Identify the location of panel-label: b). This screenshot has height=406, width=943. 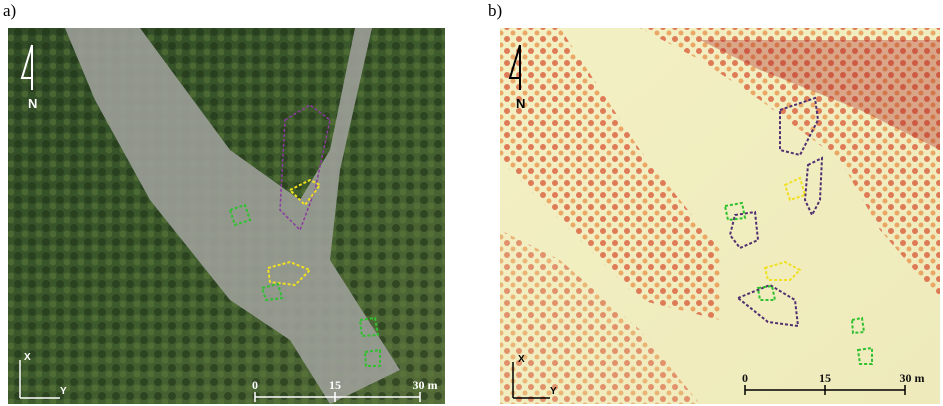
(495, 10).